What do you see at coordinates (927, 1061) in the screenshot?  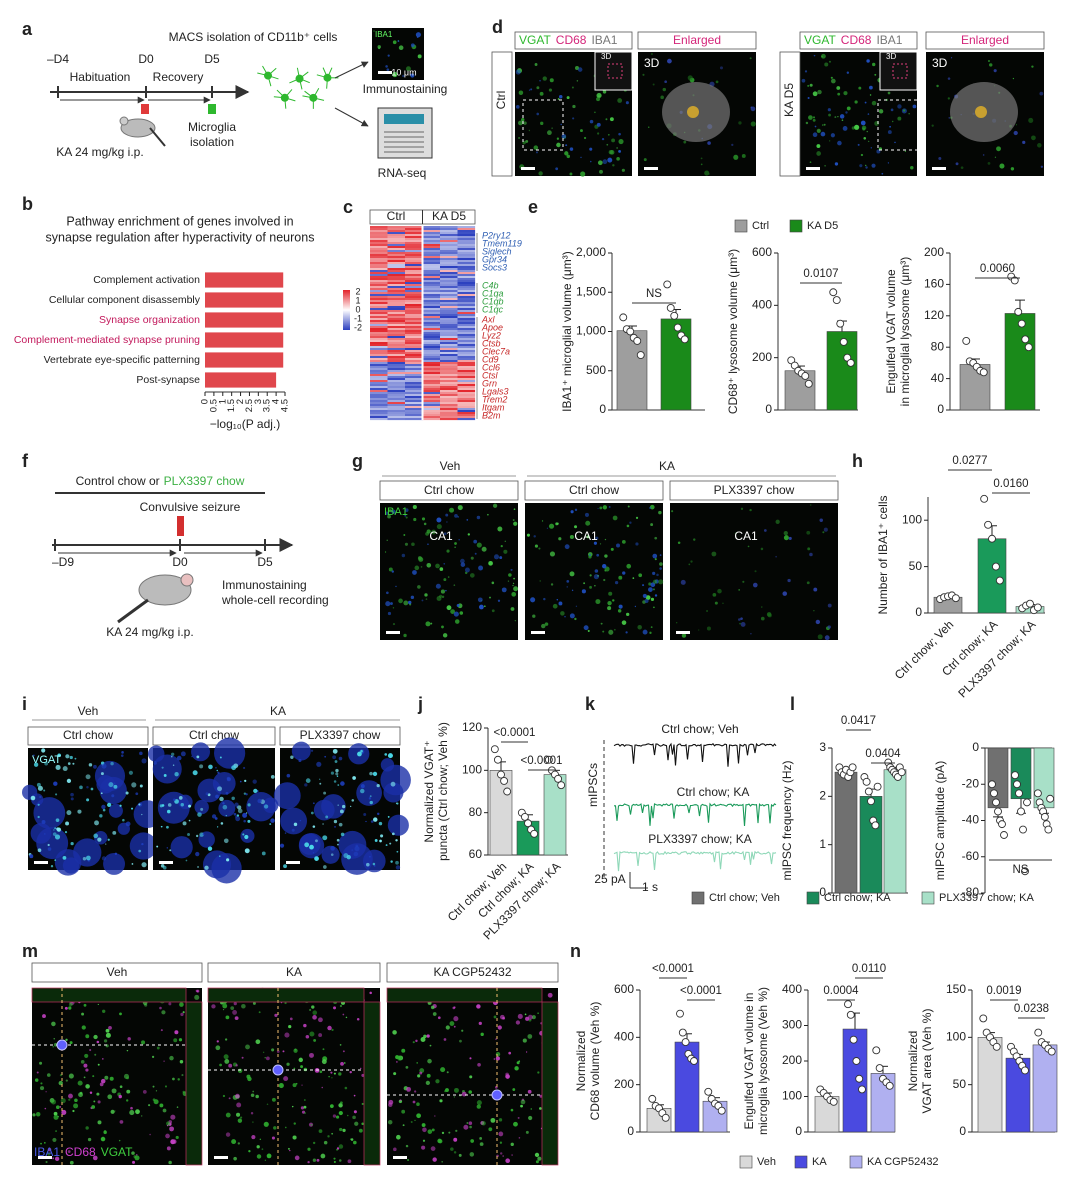 I see `y-axis-label: VGAT area (Veh %)` at bounding box center [927, 1061].